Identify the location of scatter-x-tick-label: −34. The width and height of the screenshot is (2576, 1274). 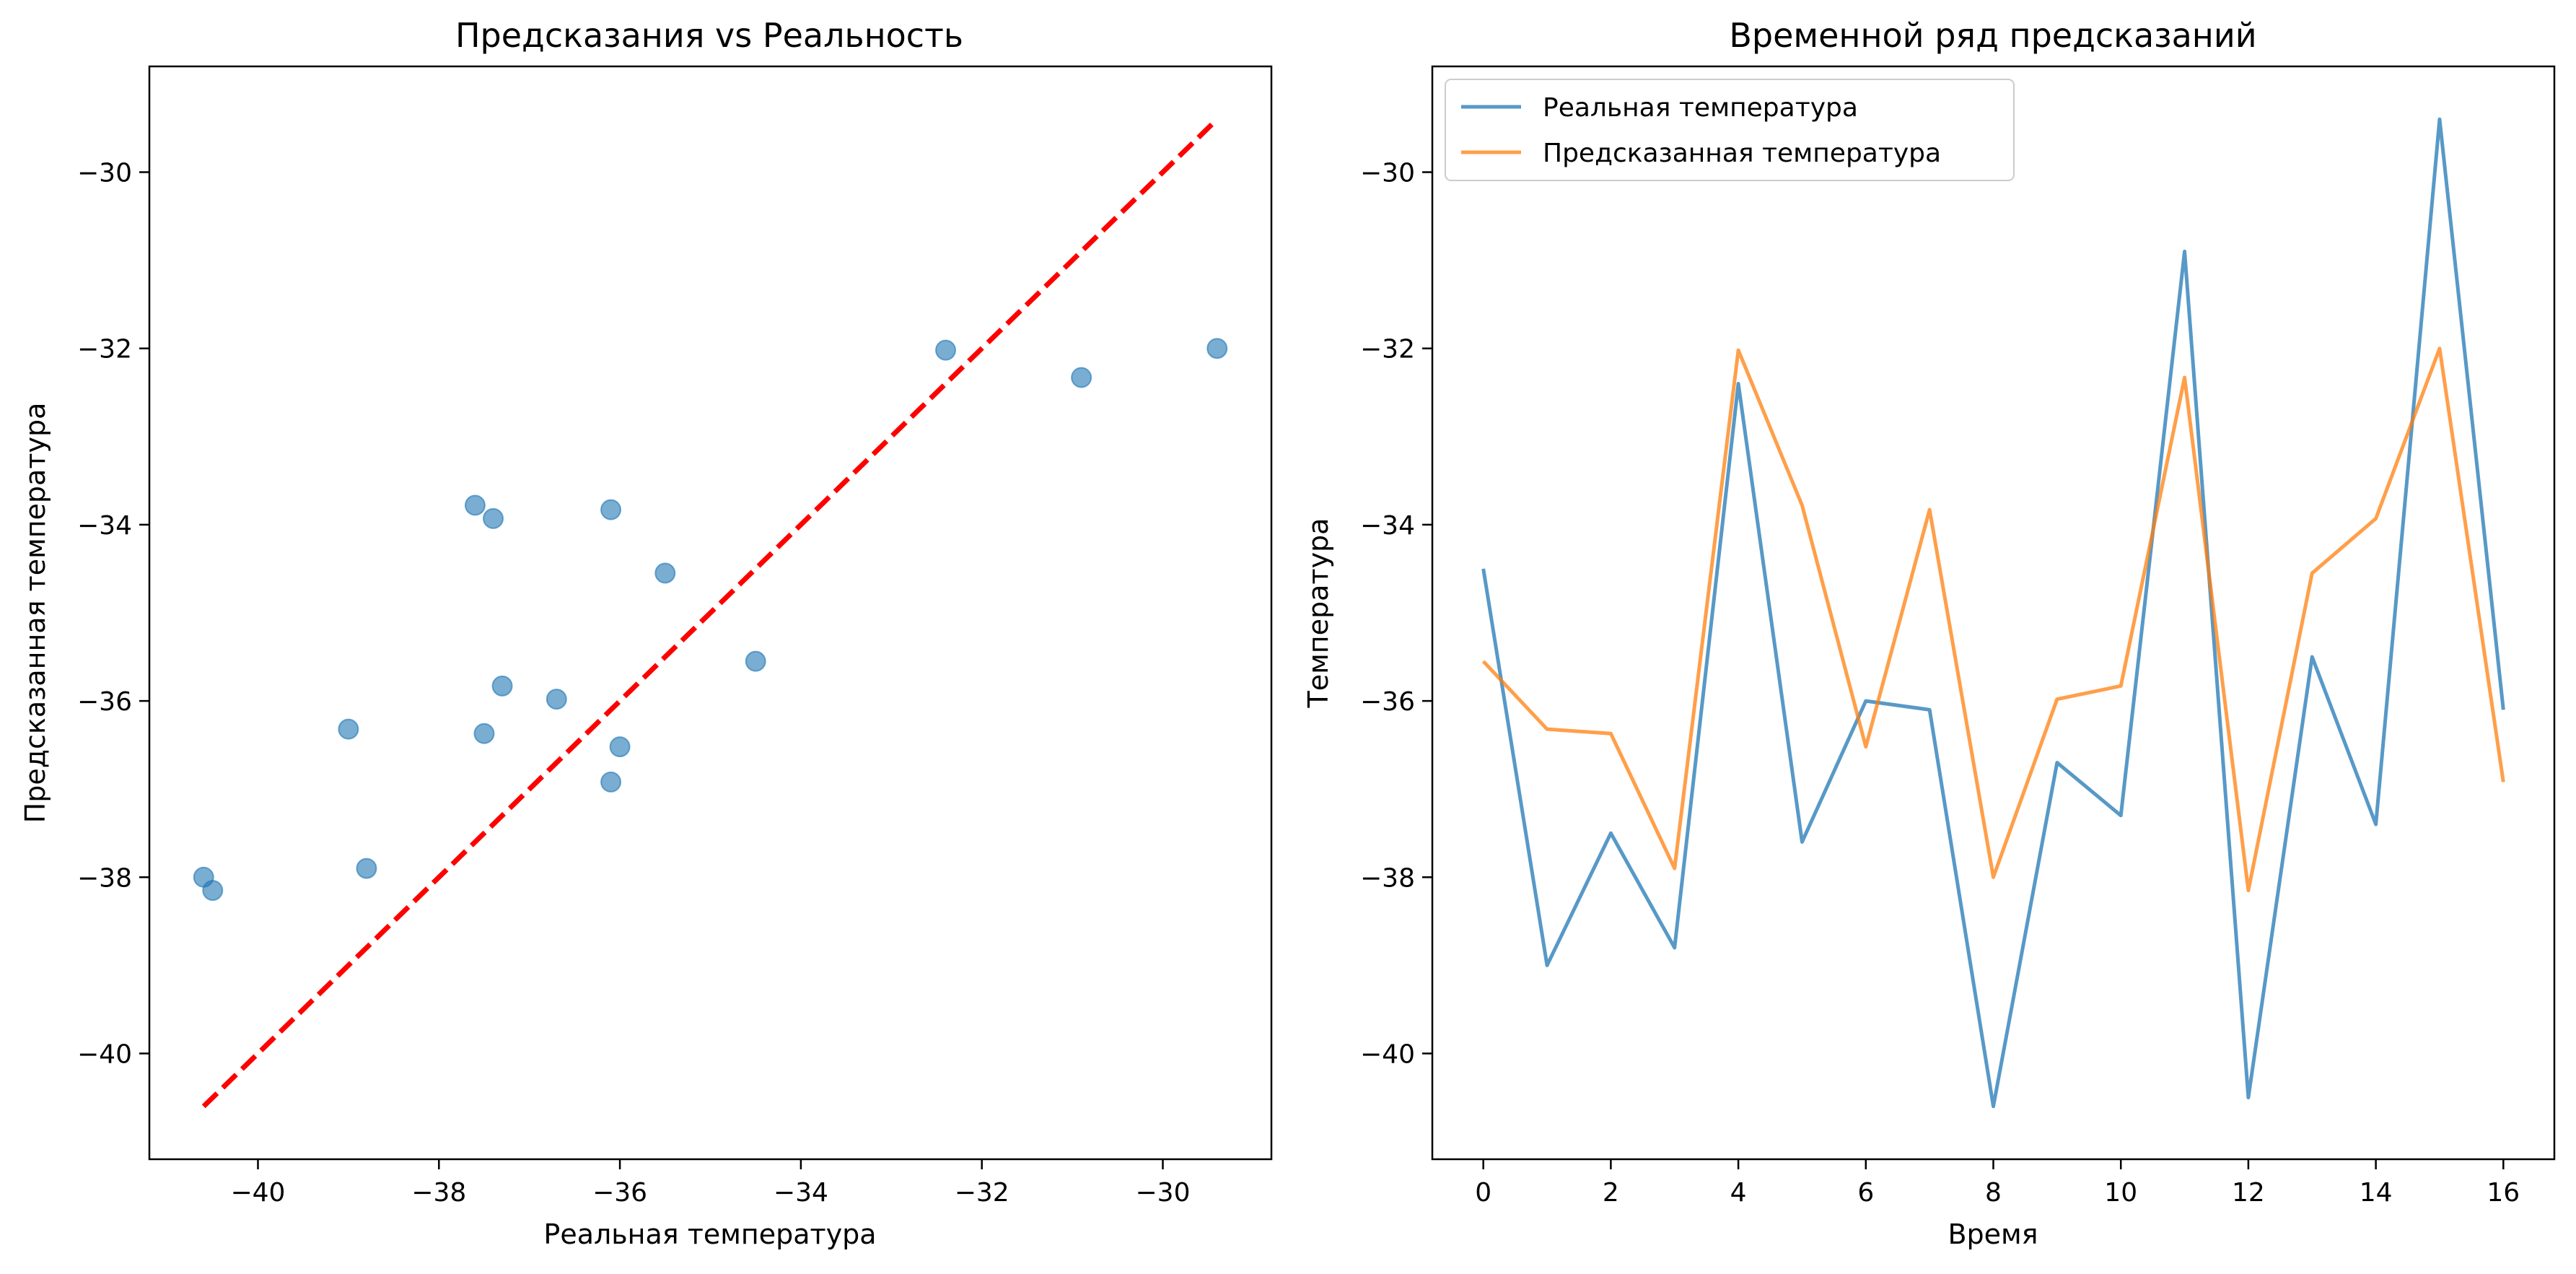
(801, 1193).